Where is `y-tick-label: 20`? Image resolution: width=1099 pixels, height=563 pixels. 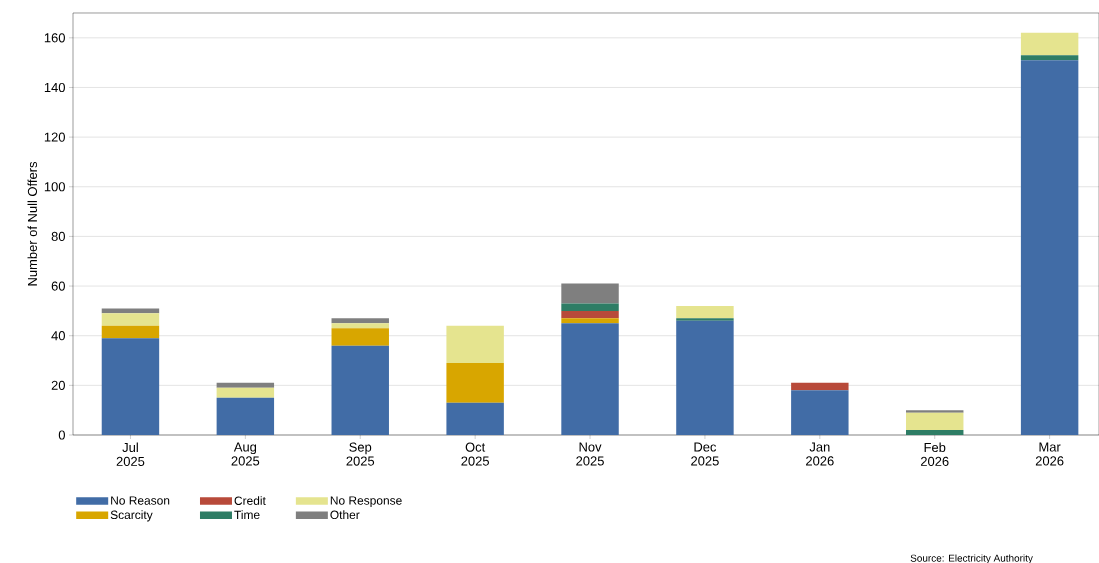 y-tick-label: 20 is located at coordinates (58, 385).